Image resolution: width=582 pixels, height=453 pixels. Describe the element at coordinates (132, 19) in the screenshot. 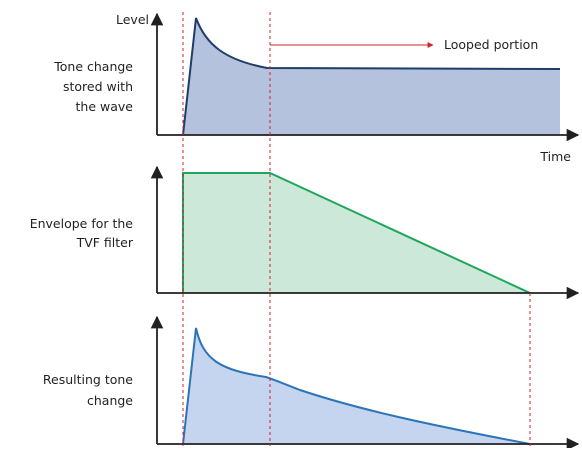

I see `level-axis-label: Level` at that location.